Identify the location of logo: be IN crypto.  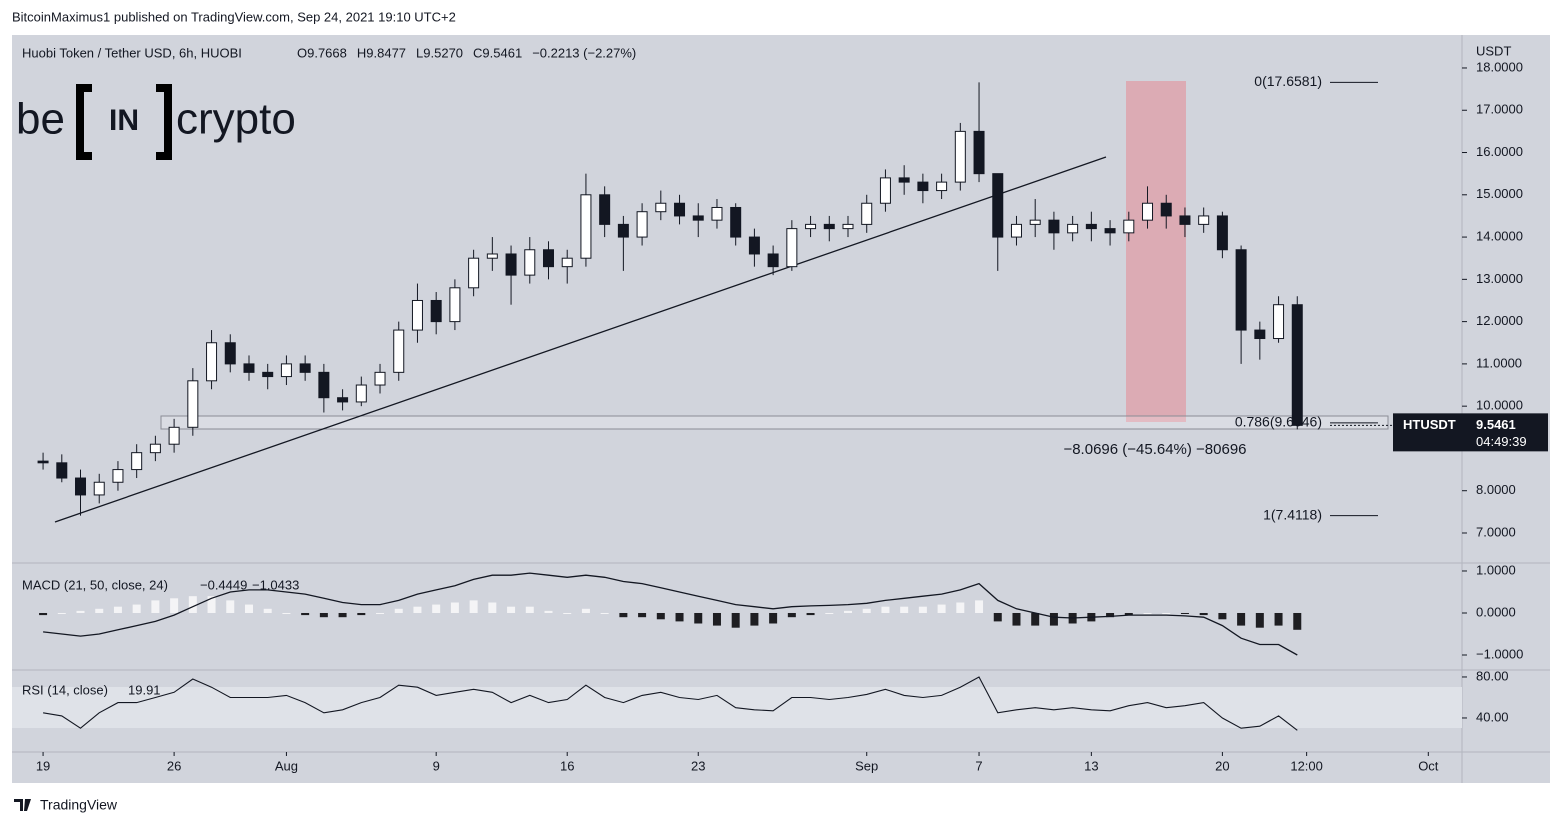
(156, 122).